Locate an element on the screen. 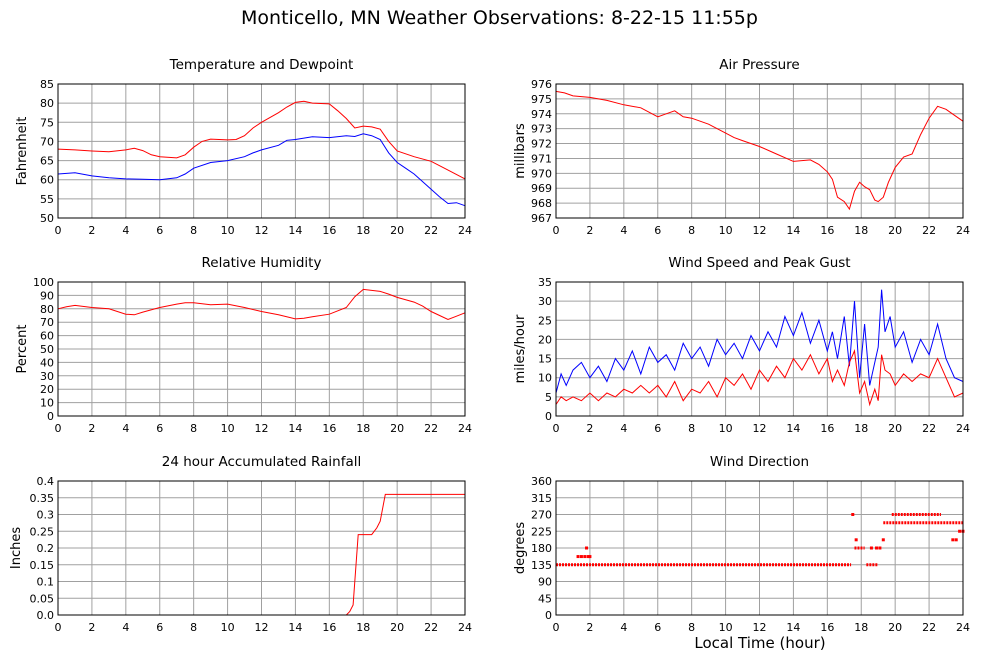 Image resolution: width=999 pixels, height=659 pixels. y-tick-label: 65 is located at coordinates (47, 161).